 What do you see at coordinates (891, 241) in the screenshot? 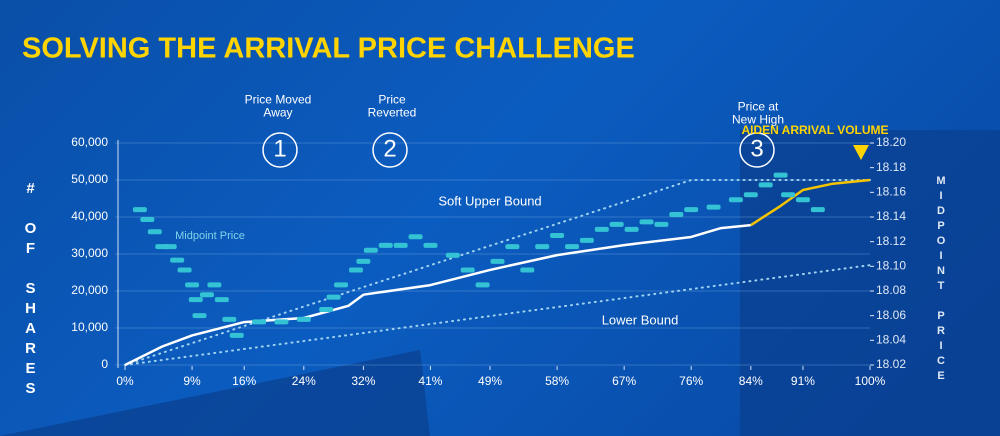
I see `y2-tick-label: 18.12` at bounding box center [891, 241].